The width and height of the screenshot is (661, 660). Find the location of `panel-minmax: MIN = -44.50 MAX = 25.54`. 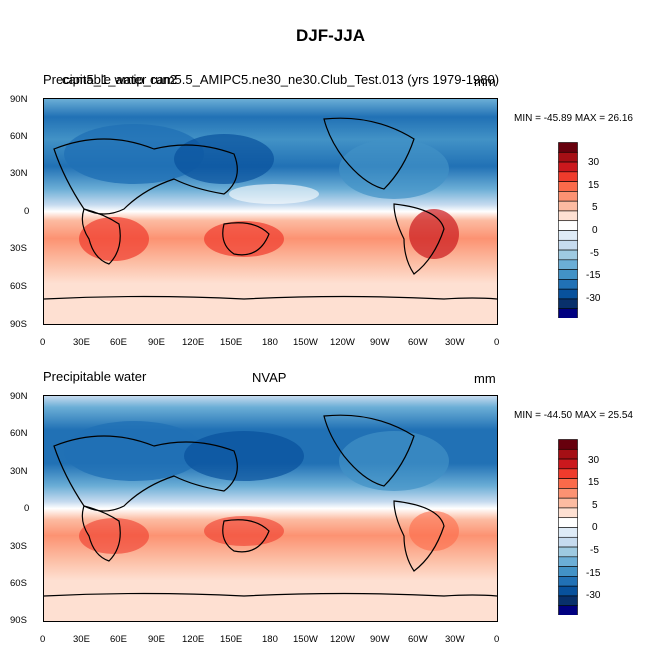

panel-minmax: MIN = -44.50 MAX = 25.54 is located at coordinates (573, 415).